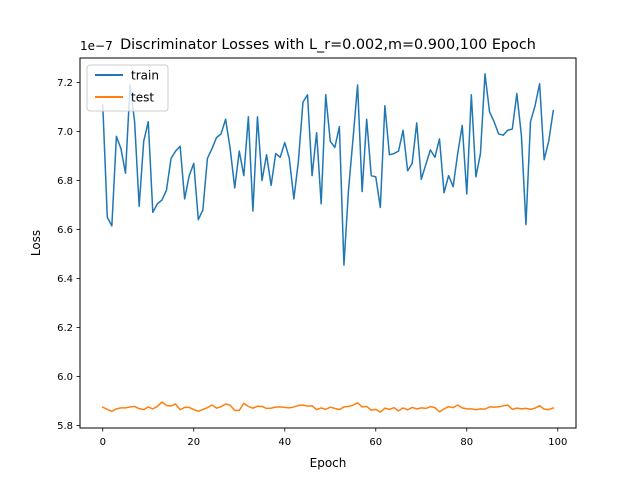 This screenshot has height=484, width=640. What do you see at coordinates (145, 76) in the screenshot?
I see `legend-label-train: train` at bounding box center [145, 76].